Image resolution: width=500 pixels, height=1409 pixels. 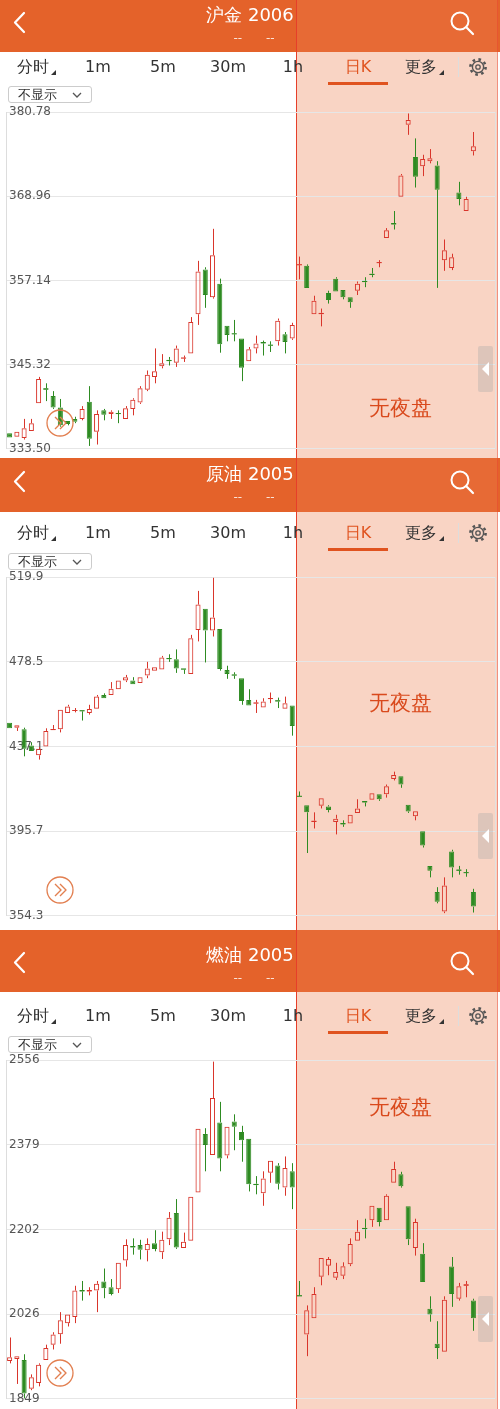 What do you see at coordinates (24, 1397) in the screenshot?
I see `y-tick-label: 1849` at bounding box center [24, 1397].